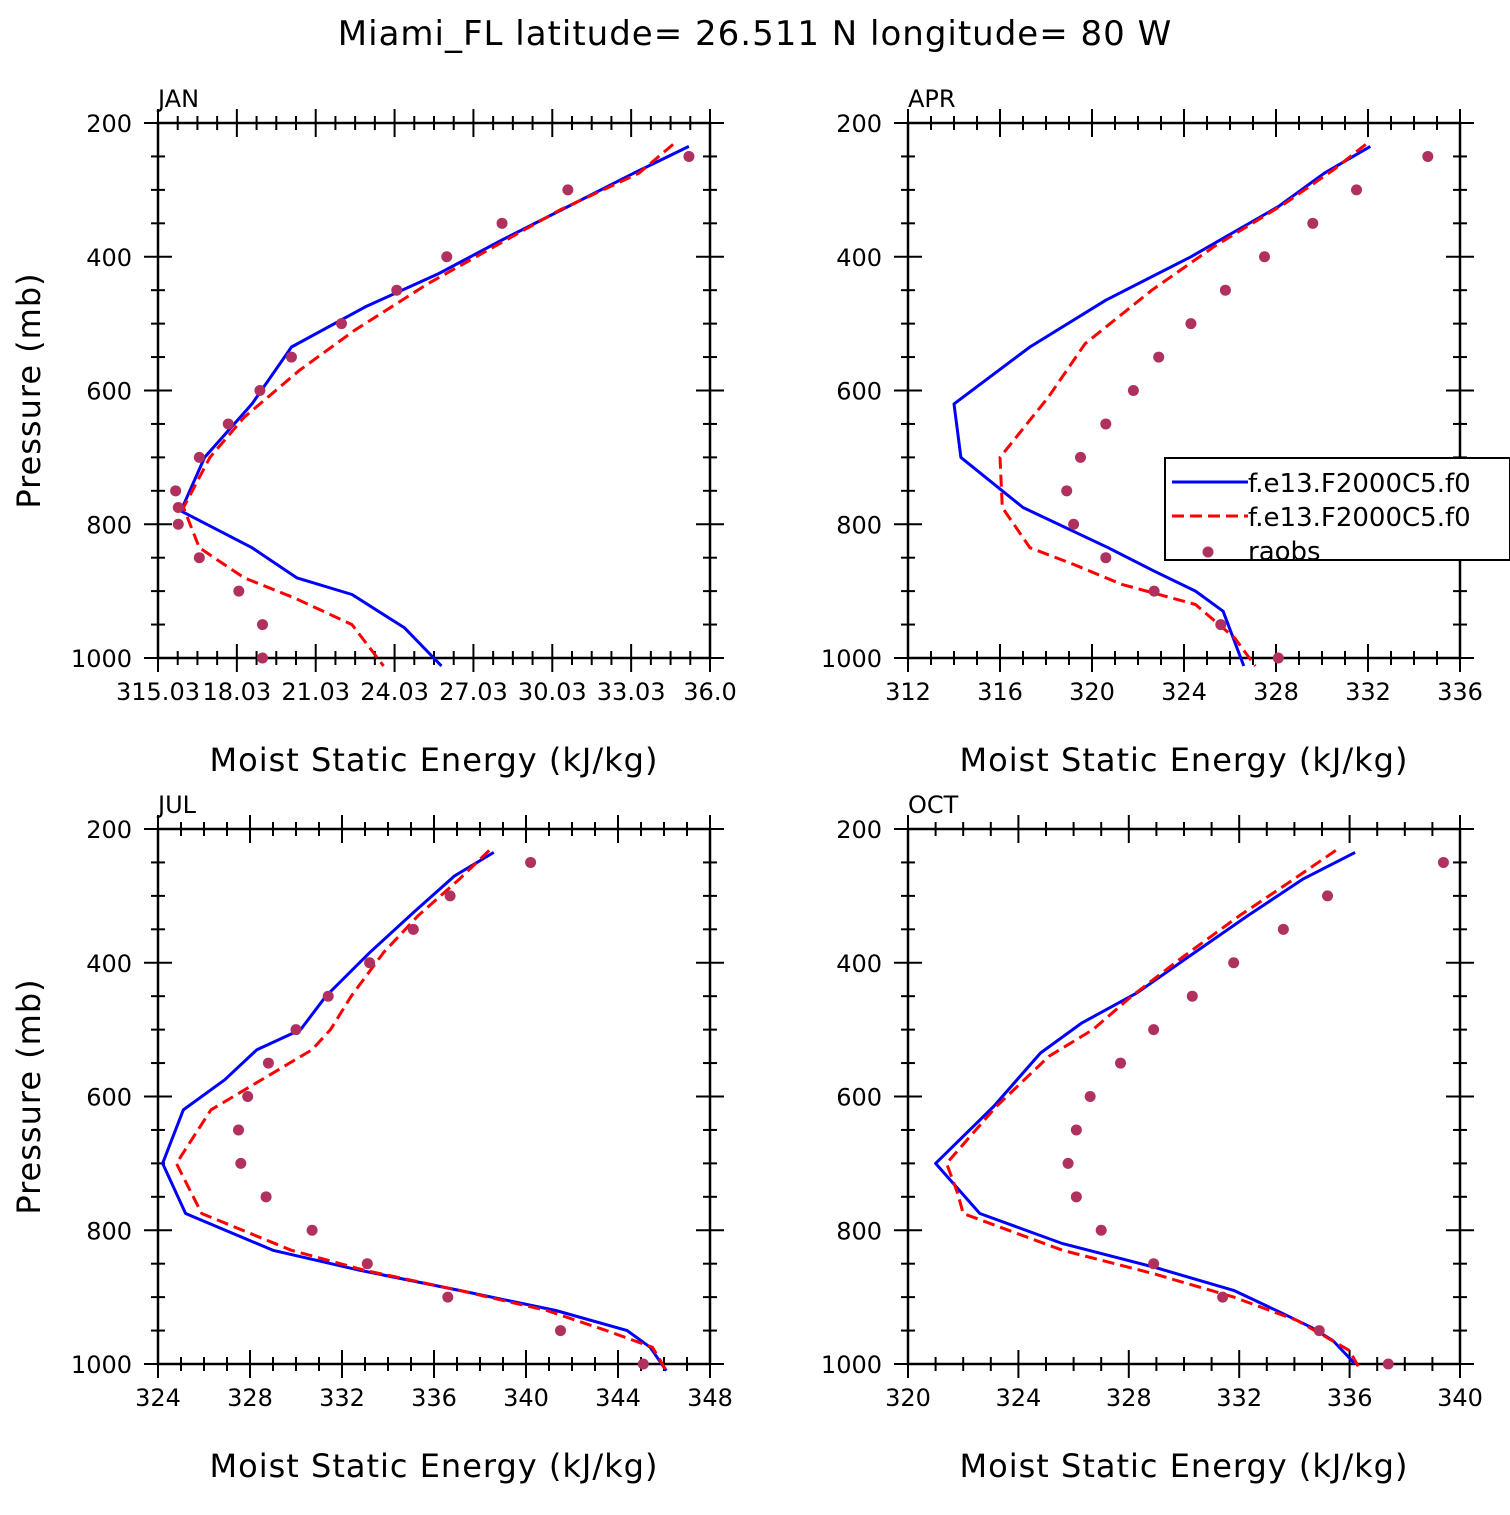 Image resolution: width=1510 pixels, height=1515 pixels. What do you see at coordinates (710, 1398) in the screenshot?
I see `x-tick-label: 348` at bounding box center [710, 1398].